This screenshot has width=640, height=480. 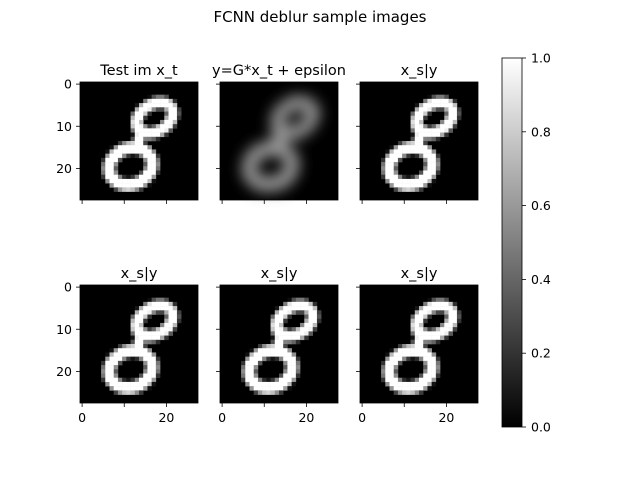 I want to click on panel-frame, so click(x=139, y=344).